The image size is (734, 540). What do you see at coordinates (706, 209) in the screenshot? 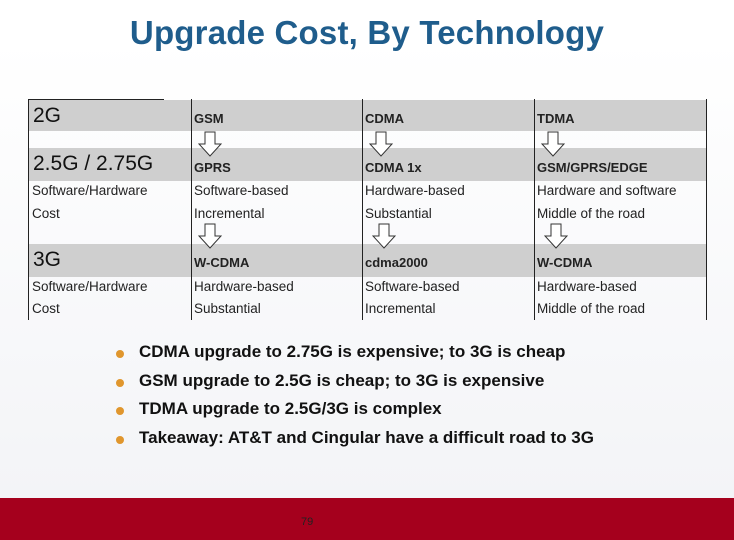
I see `table-border-right` at bounding box center [706, 209].